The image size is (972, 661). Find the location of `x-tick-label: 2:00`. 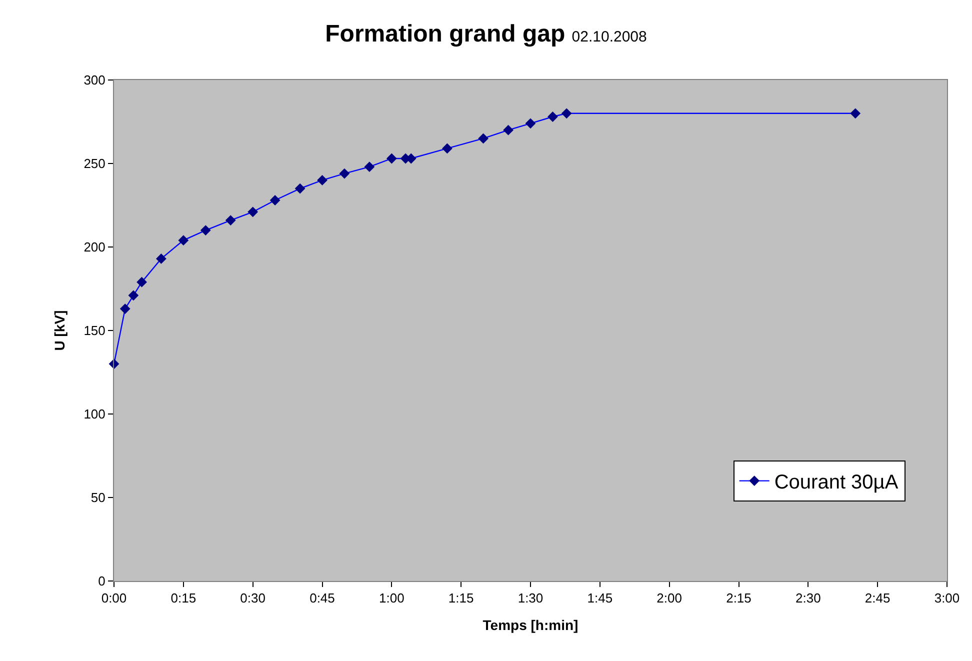

x-tick-label: 2:00 is located at coordinates (669, 598).